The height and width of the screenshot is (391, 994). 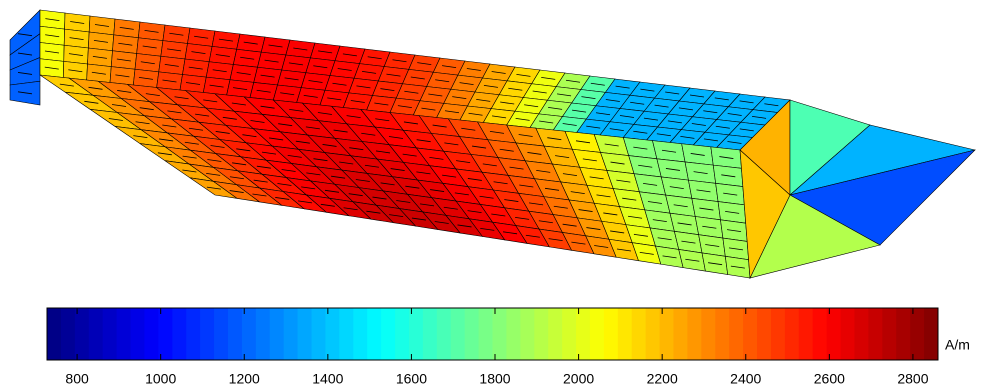 I want to click on tick-label: 1200, so click(x=244, y=379).